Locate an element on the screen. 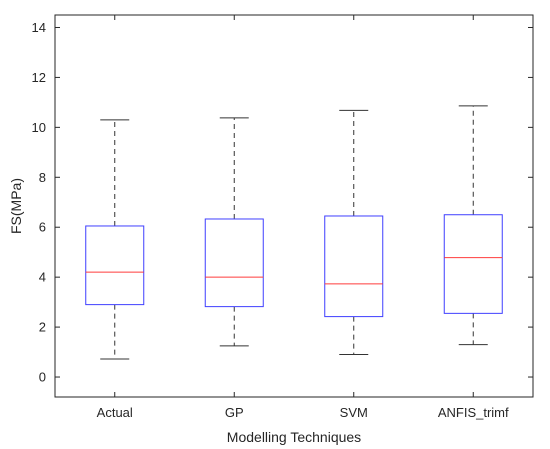 The width and height of the screenshot is (550, 449). y-axis-label: FS(MPa) is located at coordinates (16, 206).